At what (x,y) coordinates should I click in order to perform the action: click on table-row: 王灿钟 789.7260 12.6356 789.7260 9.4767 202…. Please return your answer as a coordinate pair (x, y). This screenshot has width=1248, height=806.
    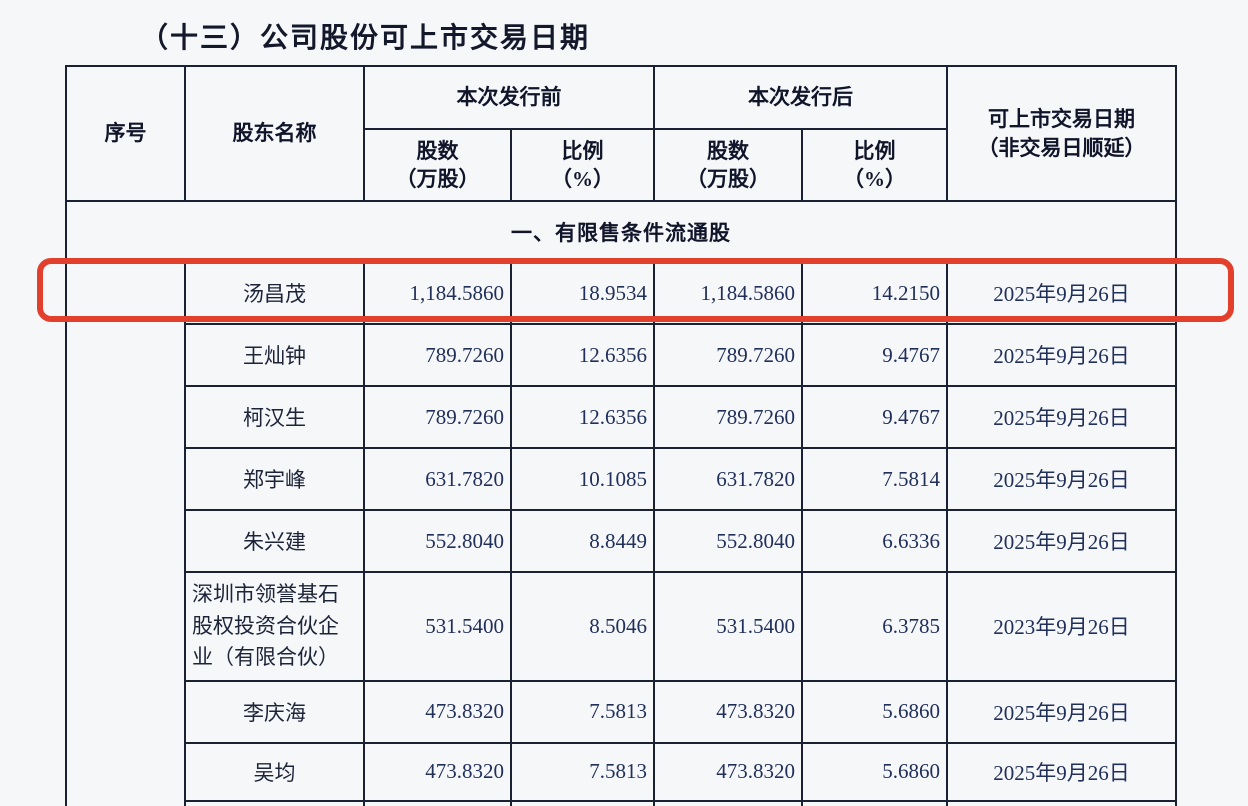
    Looking at the image, I should click on (621, 355).